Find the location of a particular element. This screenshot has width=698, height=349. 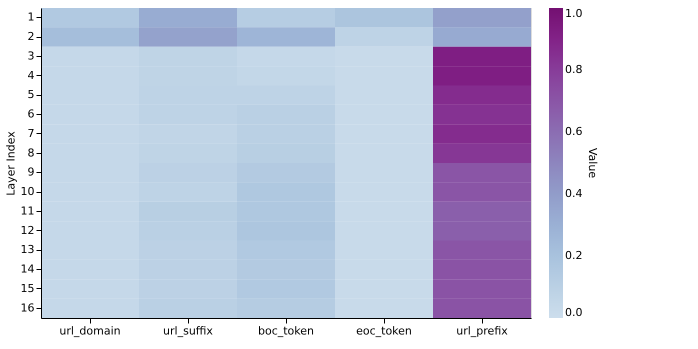

y-tick-label: 11 is located at coordinates (27, 211).